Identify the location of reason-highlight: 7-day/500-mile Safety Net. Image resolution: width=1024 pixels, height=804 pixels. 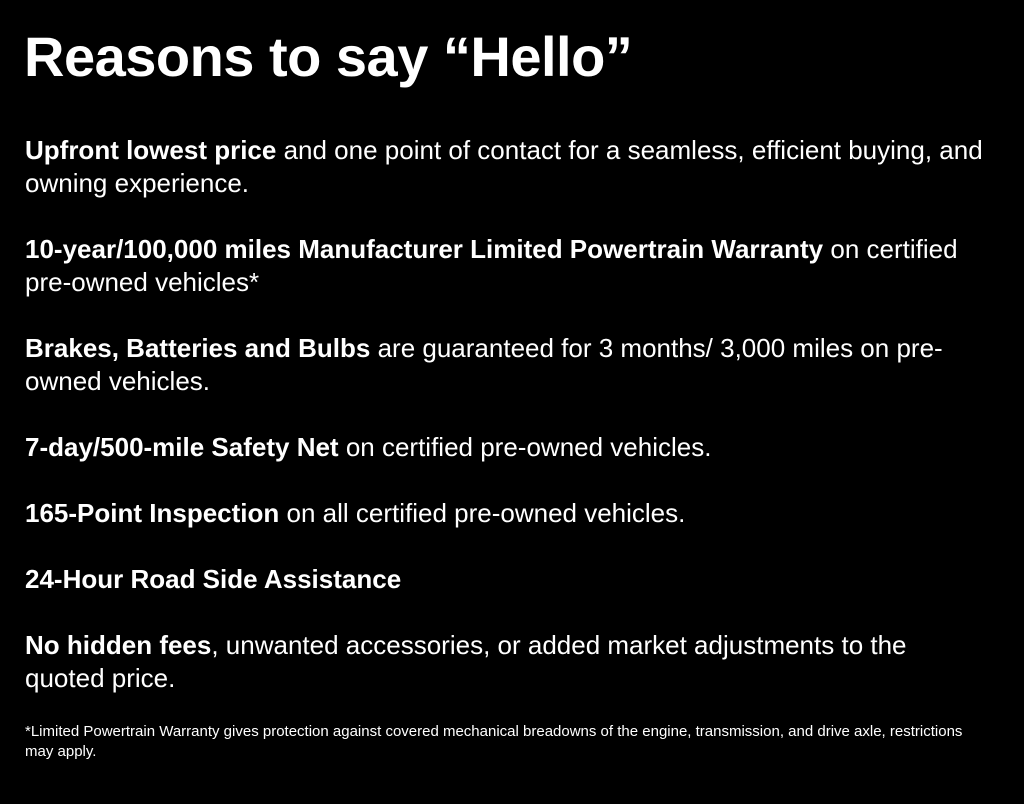
(182, 447).